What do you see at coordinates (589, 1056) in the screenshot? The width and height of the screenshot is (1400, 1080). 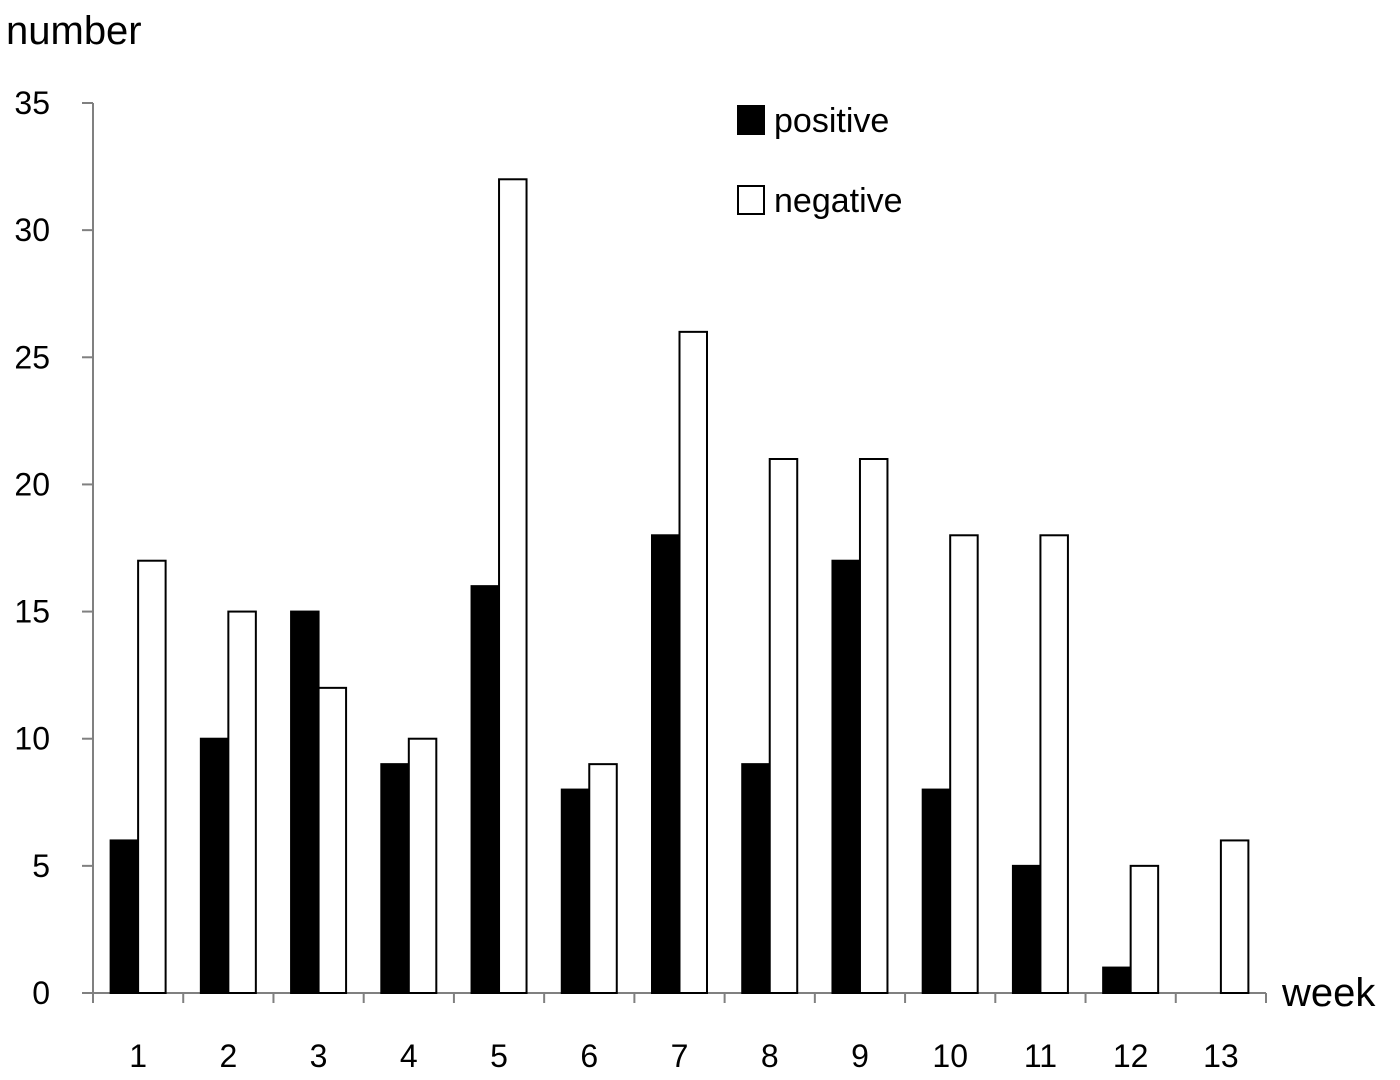 I see `x-tick-label: 6` at bounding box center [589, 1056].